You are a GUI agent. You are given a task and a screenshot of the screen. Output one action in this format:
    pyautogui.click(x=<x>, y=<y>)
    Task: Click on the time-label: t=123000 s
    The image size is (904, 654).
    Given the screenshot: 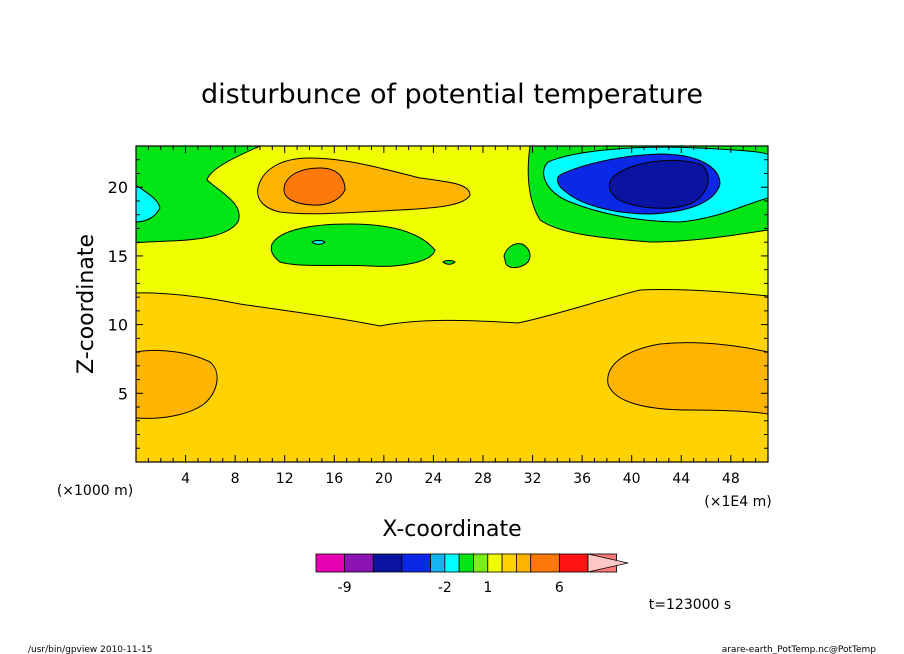 What is the action you would take?
    pyautogui.click(x=690, y=605)
    